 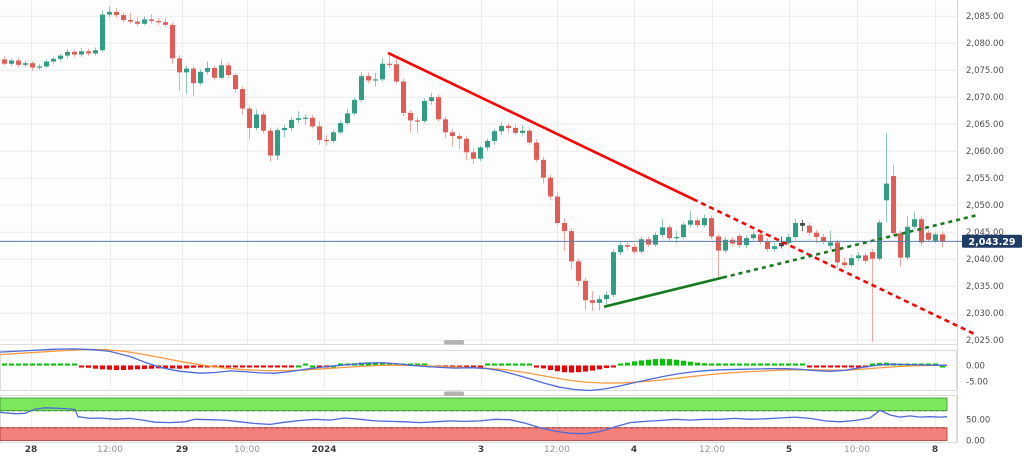 What do you see at coordinates (992, 241) in the screenshot?
I see `current-price-tag` at bounding box center [992, 241].